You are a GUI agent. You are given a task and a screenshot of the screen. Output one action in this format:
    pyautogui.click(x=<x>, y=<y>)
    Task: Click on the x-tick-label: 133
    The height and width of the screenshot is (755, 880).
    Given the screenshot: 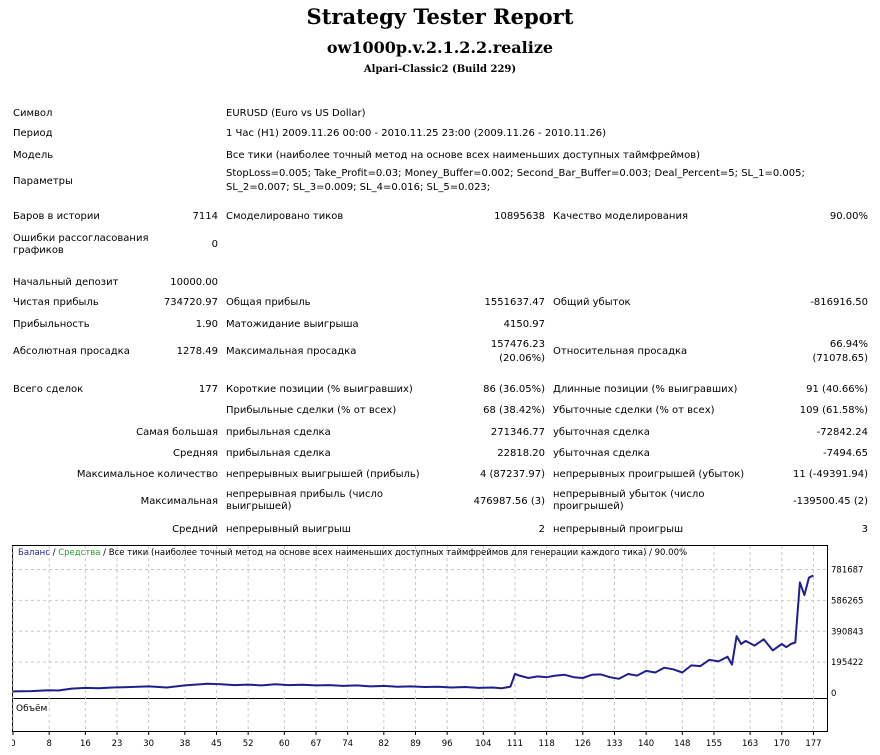 What is the action you would take?
    pyautogui.click(x=614, y=744)
    